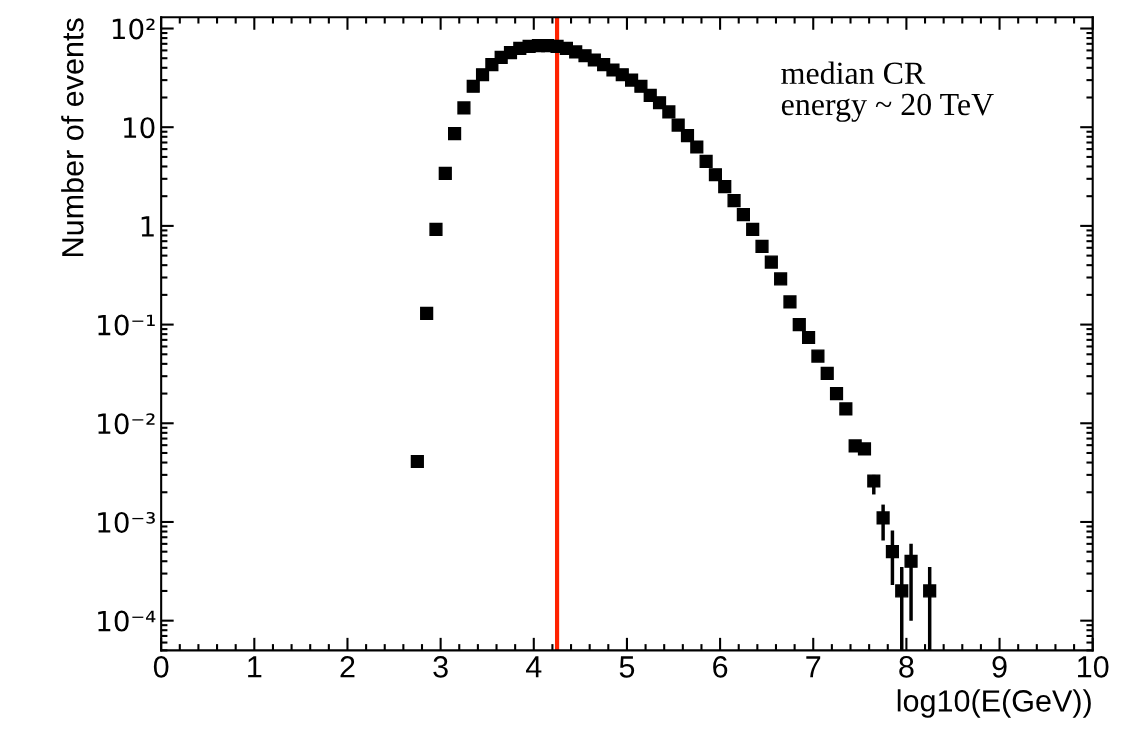  Describe the element at coordinates (994, 703) in the screenshot. I see `x-axis-title: log10(E(GeV))` at that location.